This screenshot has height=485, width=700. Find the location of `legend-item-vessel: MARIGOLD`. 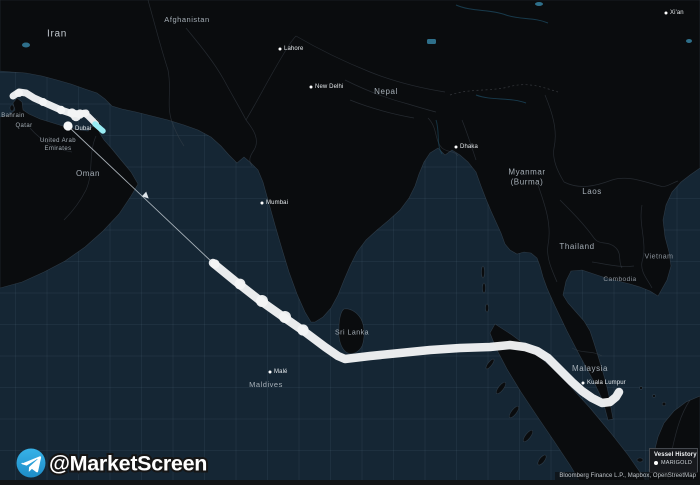

legend-item-vessel: MARIGOLD is located at coordinates (673, 463).